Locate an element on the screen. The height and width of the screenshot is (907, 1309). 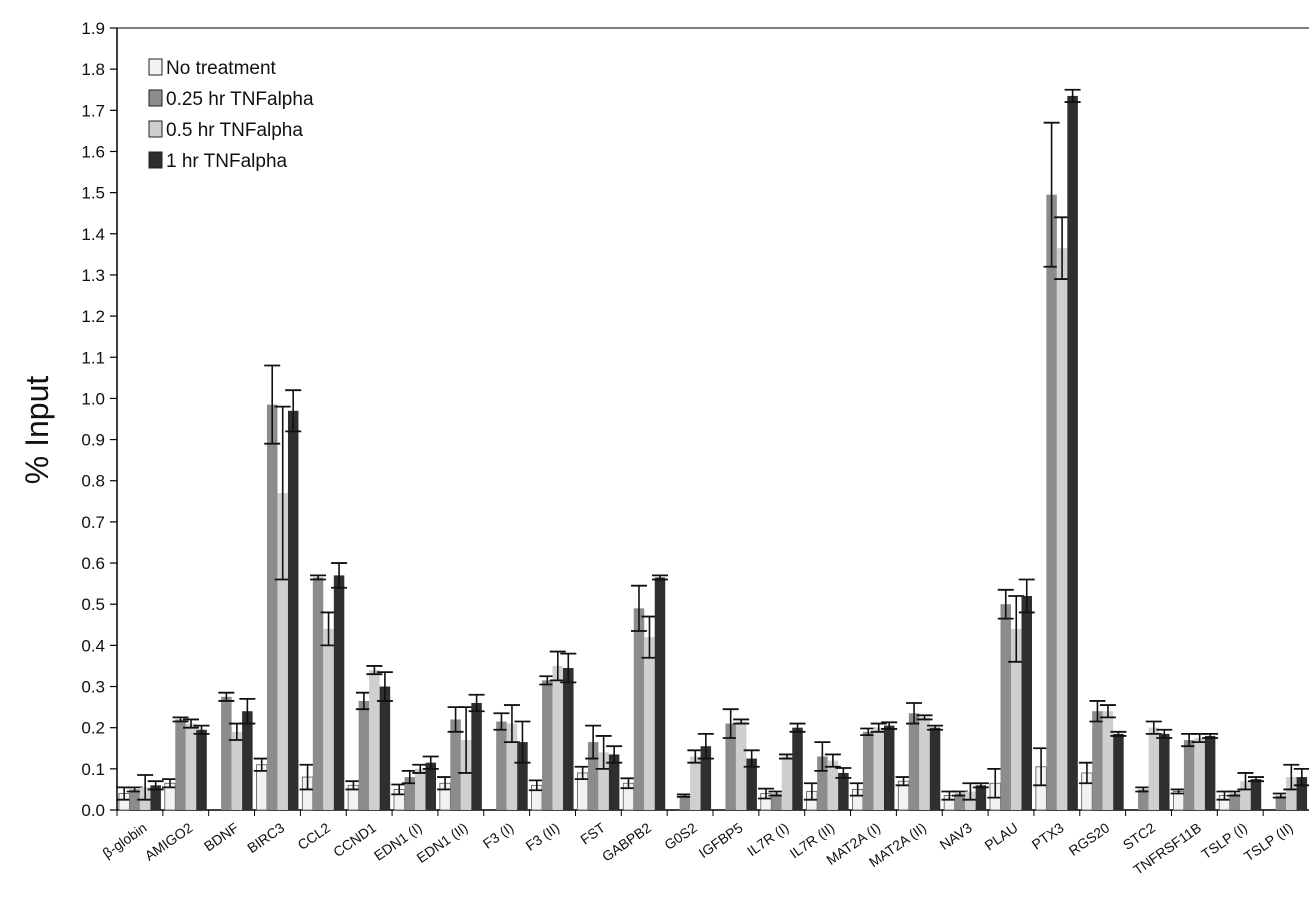
x-tick-label: GABPB2 is located at coordinates (626, 841).